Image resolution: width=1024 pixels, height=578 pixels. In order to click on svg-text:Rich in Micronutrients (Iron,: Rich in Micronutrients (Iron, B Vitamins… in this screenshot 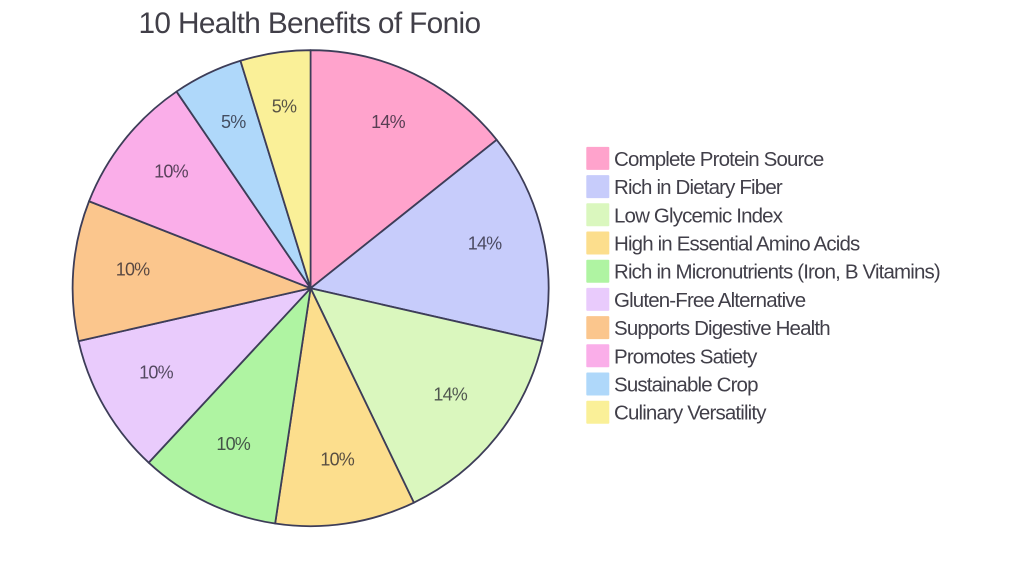, I will do `click(777, 272)`.